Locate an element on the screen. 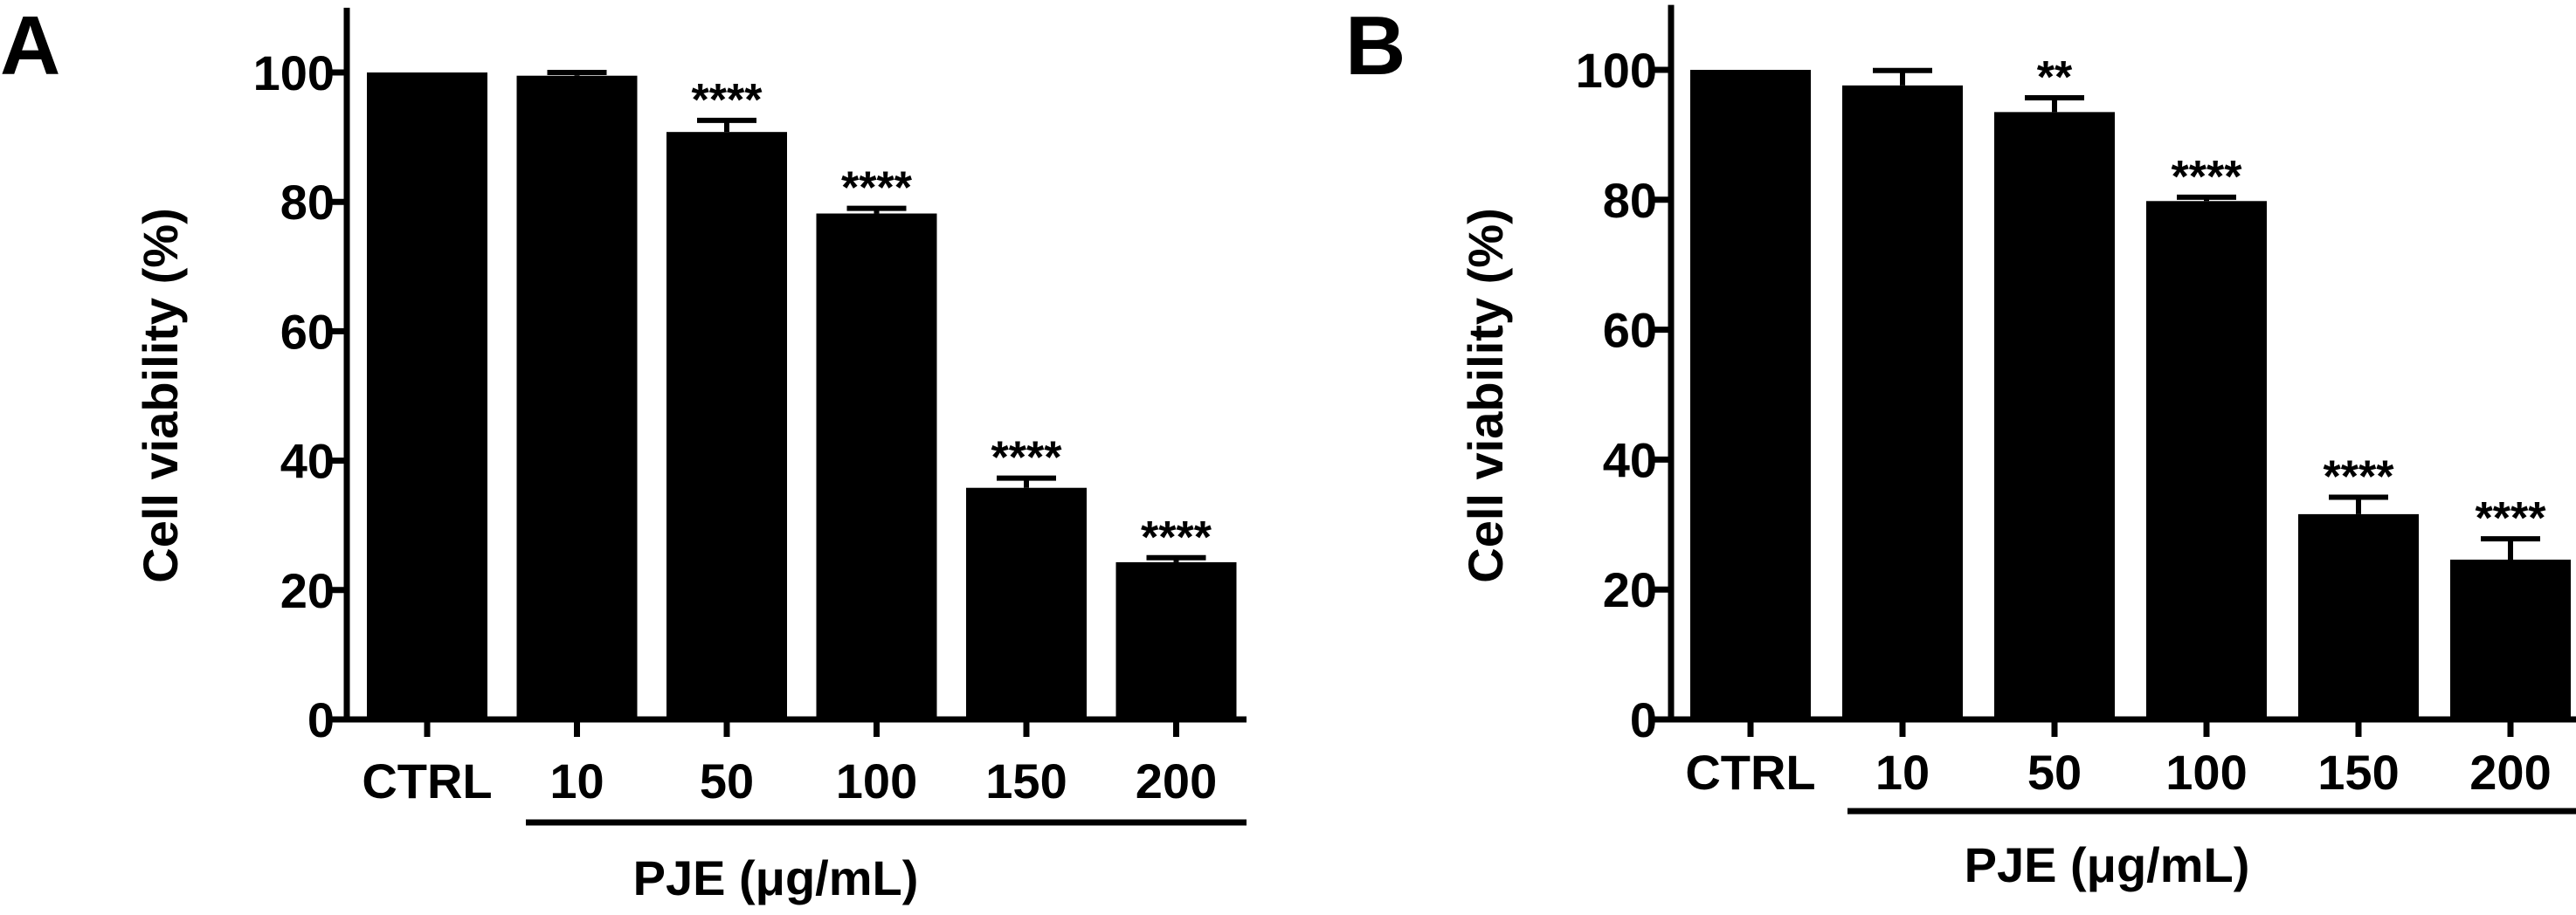  significance-label: ** is located at coordinates (2055, 77).